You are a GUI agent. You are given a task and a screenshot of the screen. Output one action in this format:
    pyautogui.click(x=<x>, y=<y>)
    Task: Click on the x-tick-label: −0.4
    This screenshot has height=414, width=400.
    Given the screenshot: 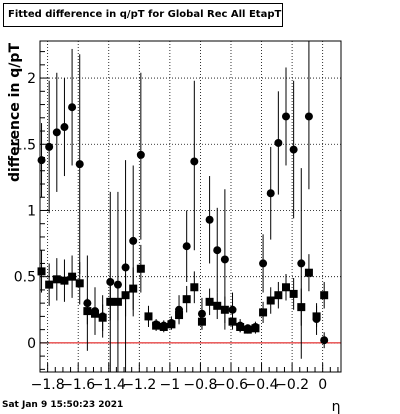 What is the action you would take?
    pyautogui.click(x=262, y=385)
    